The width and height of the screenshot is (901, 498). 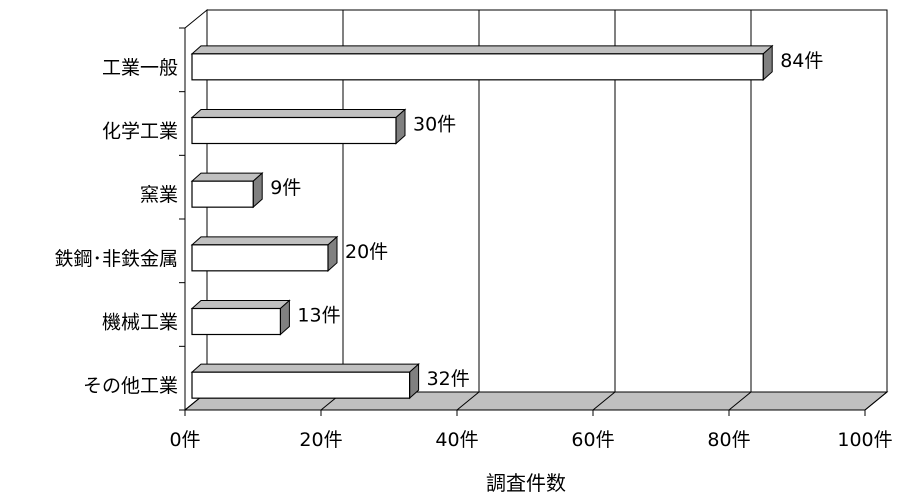 I want to click on category-label: 機械工業, so click(x=140, y=323).